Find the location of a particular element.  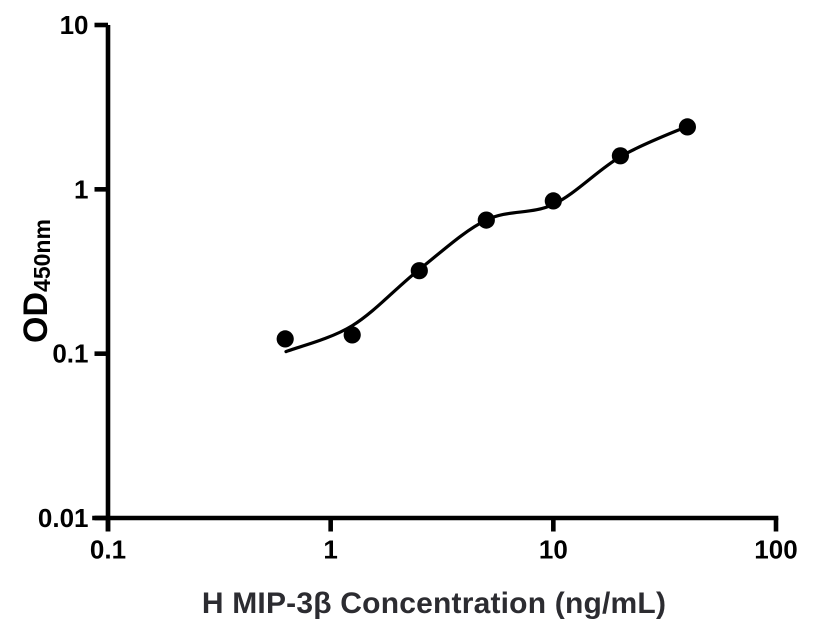

x-tick-label: 100 is located at coordinates (775, 550).